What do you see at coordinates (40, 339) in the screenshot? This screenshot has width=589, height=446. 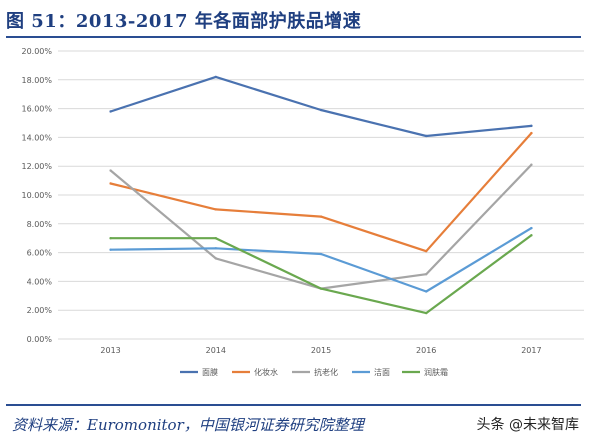 I see `y-tick-label: 0.00%` at bounding box center [40, 339].